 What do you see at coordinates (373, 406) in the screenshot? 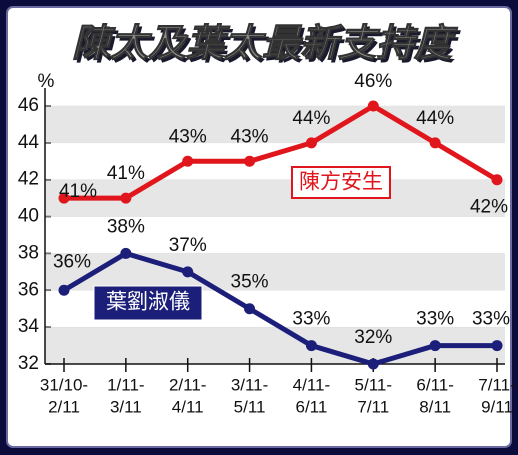
I see `x-tick-label: 7/11` at bounding box center [373, 406].